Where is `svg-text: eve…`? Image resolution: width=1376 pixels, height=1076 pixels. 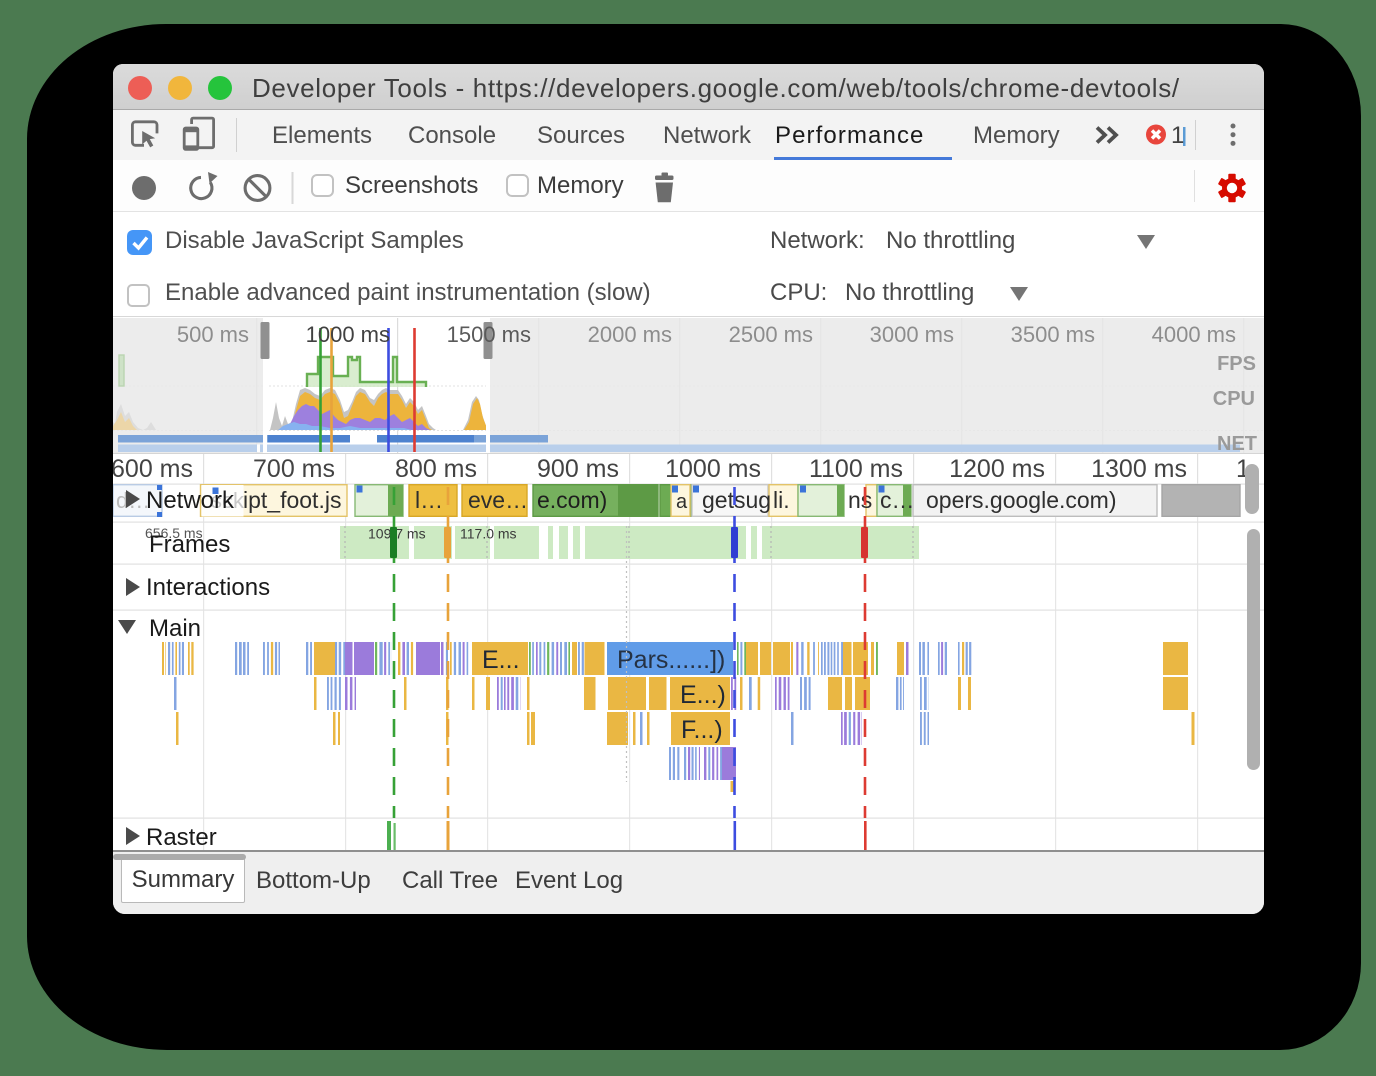 svg-text: eve… is located at coordinates (498, 500).